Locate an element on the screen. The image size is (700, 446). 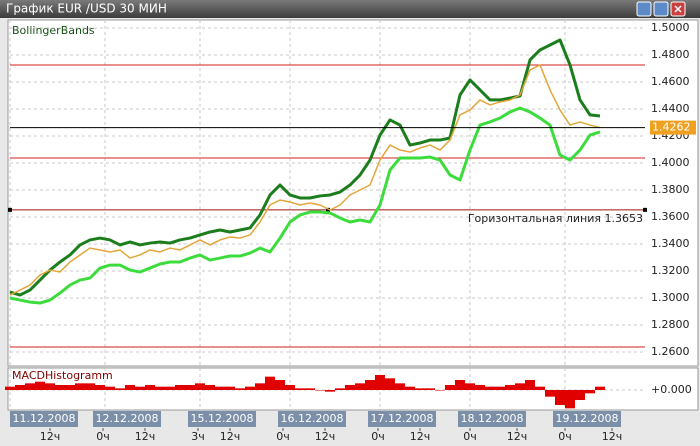
y-tick-label: +0.000 is located at coordinates (671, 389).